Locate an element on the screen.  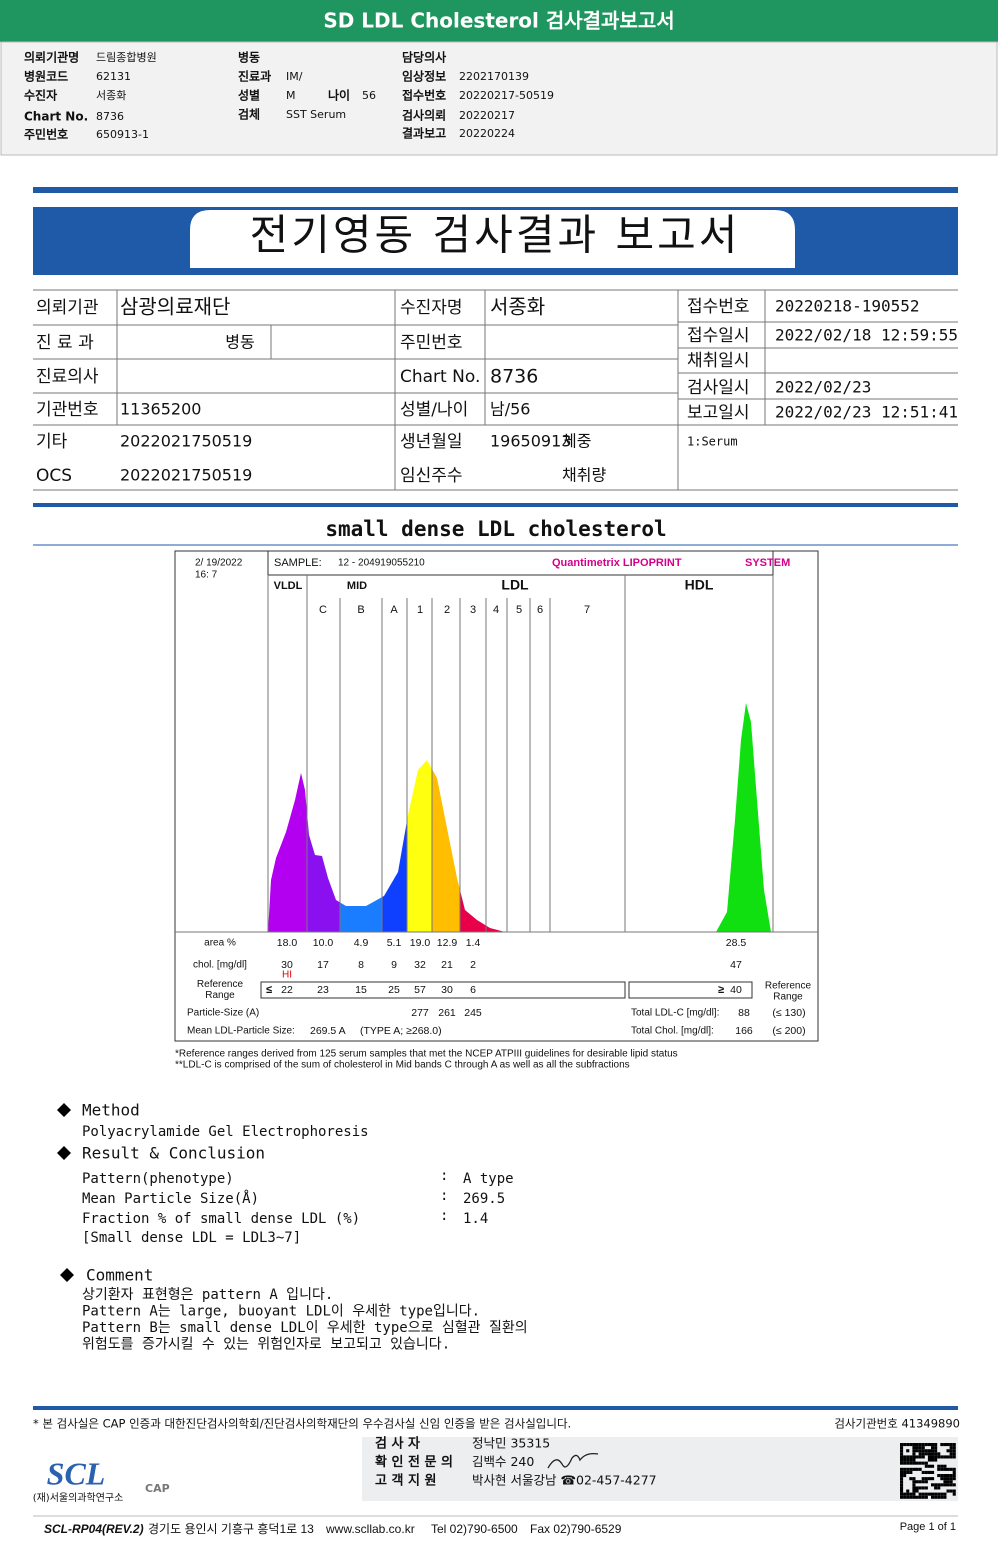
lp-time: 16: 7 is located at coordinates (206, 575).